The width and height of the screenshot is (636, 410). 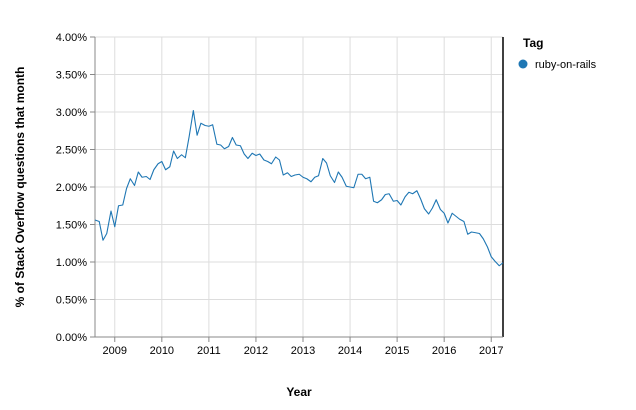 What do you see at coordinates (523, 64) in the screenshot?
I see `legend-symbol` at bounding box center [523, 64].